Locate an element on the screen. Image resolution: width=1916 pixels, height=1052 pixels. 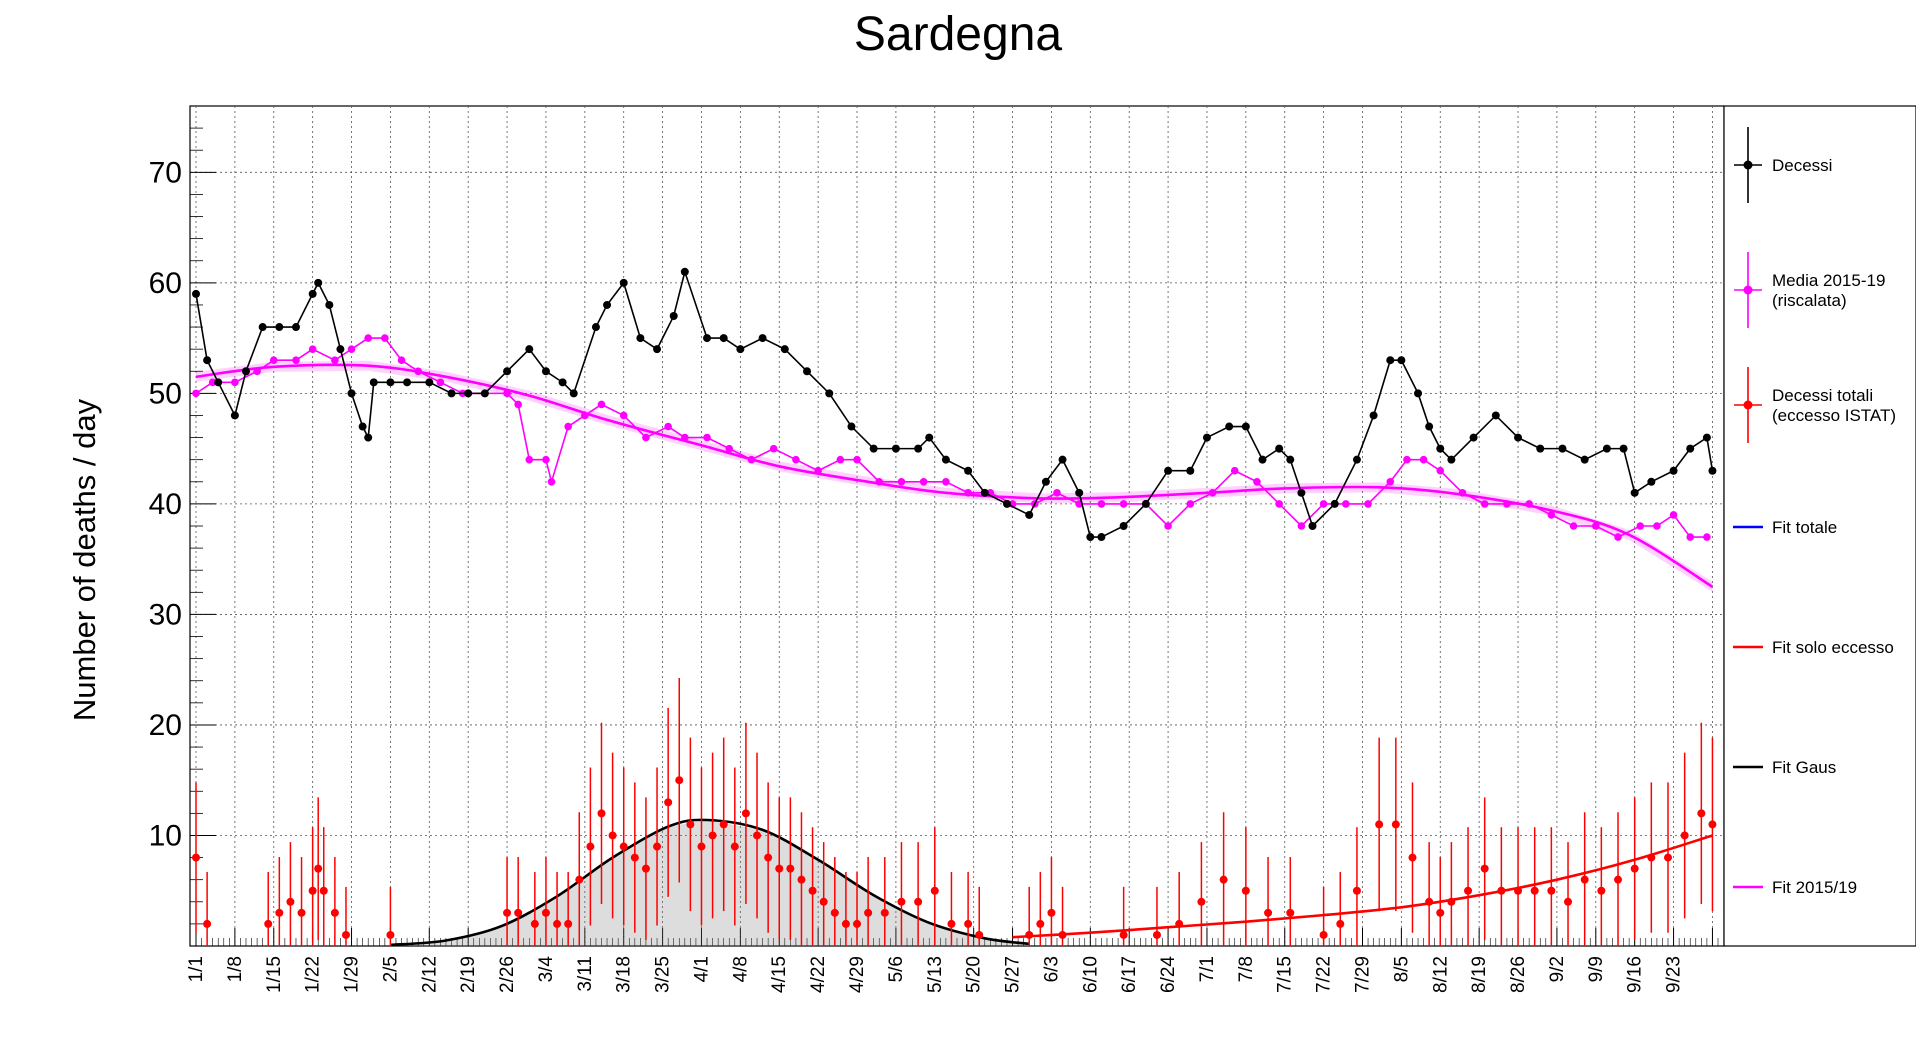
x-tick-label: 9/2 is located at coordinates (1557, 969).